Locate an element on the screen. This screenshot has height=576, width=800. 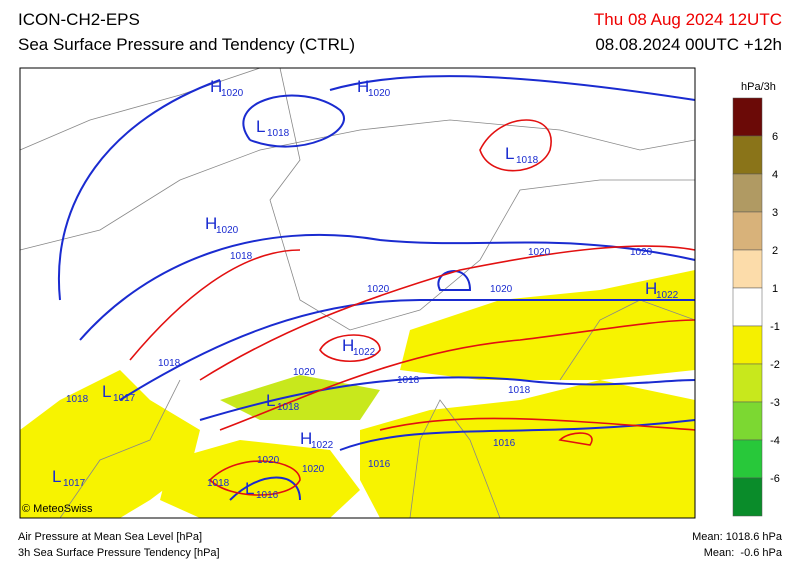
credit: © MeteoSwiss is located at coordinates (57, 509).